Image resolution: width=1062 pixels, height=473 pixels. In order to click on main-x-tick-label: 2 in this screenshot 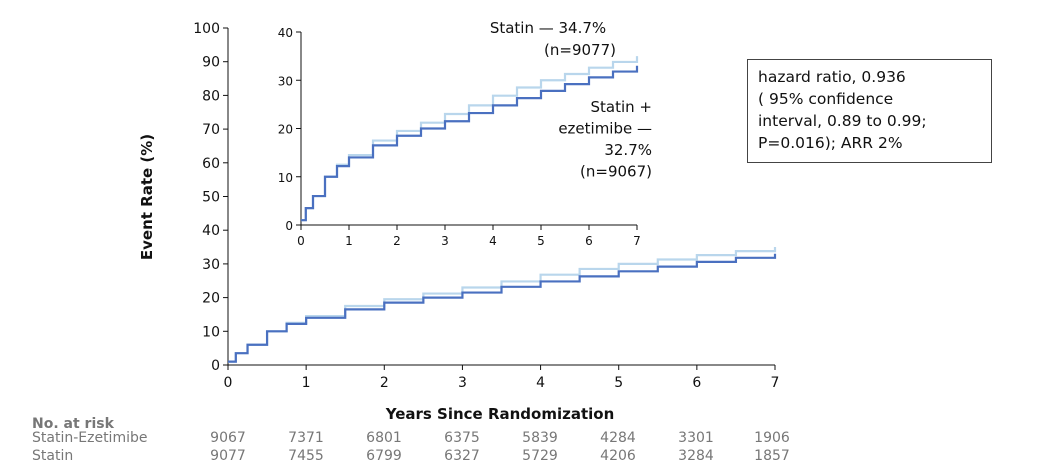, I will do `click(384, 383)`.